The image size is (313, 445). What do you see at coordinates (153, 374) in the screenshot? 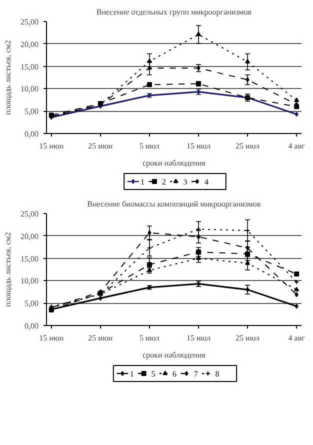
I see `legend-label: 5` at bounding box center [153, 374].